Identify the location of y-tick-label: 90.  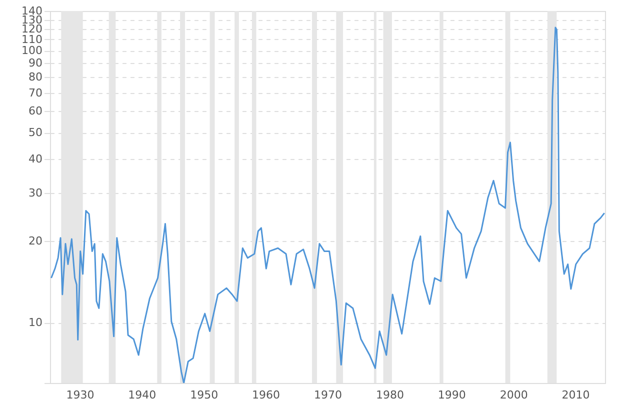
(35, 63).